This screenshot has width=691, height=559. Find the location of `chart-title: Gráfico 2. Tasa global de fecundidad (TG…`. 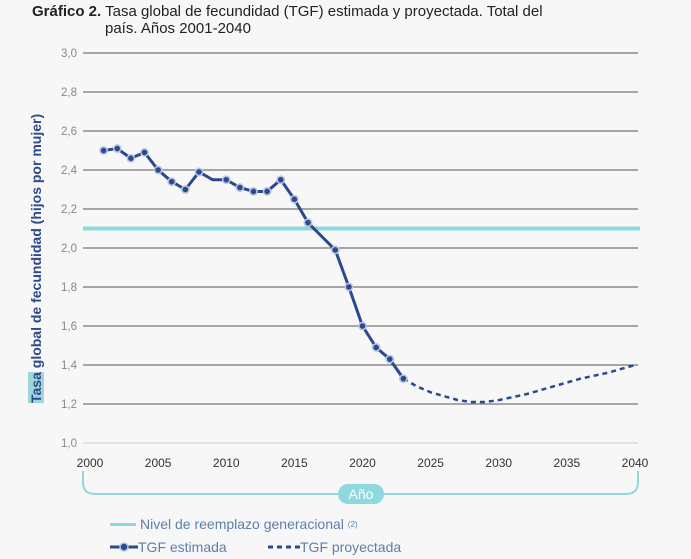

chart-title: Gráfico 2. Tasa global de fecundidad (TG… is located at coordinates (332, 20).